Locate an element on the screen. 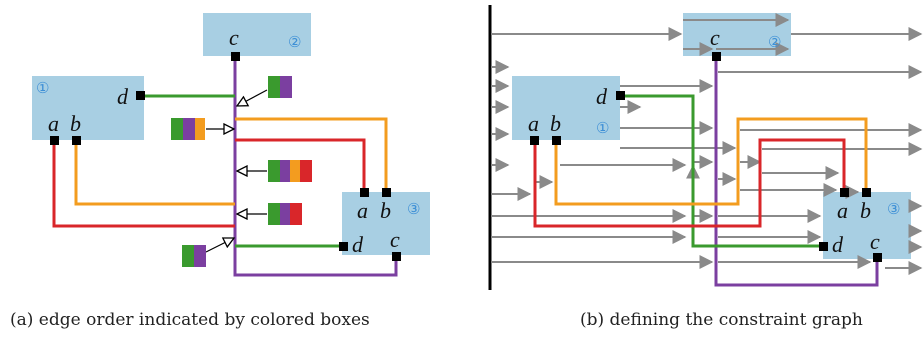  edge-b-green is located at coordinates (721, 171).